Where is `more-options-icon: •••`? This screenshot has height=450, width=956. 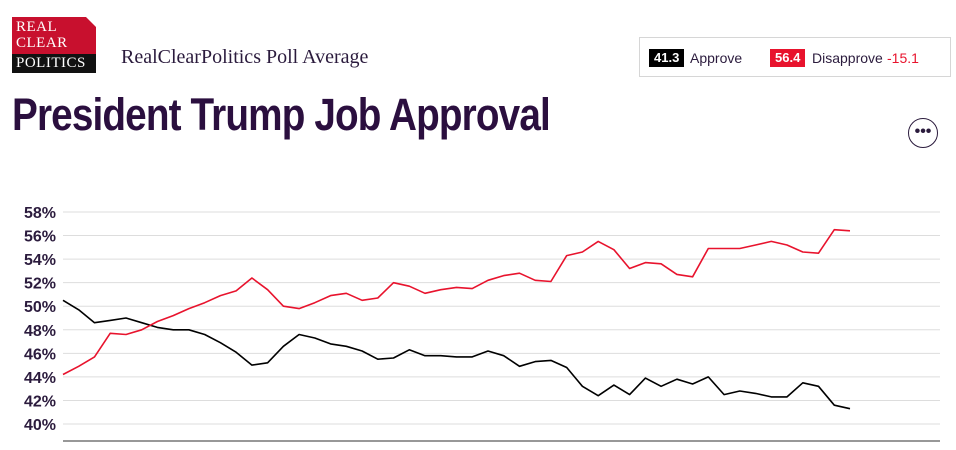
more-options-icon: ••• is located at coordinates (923, 131).